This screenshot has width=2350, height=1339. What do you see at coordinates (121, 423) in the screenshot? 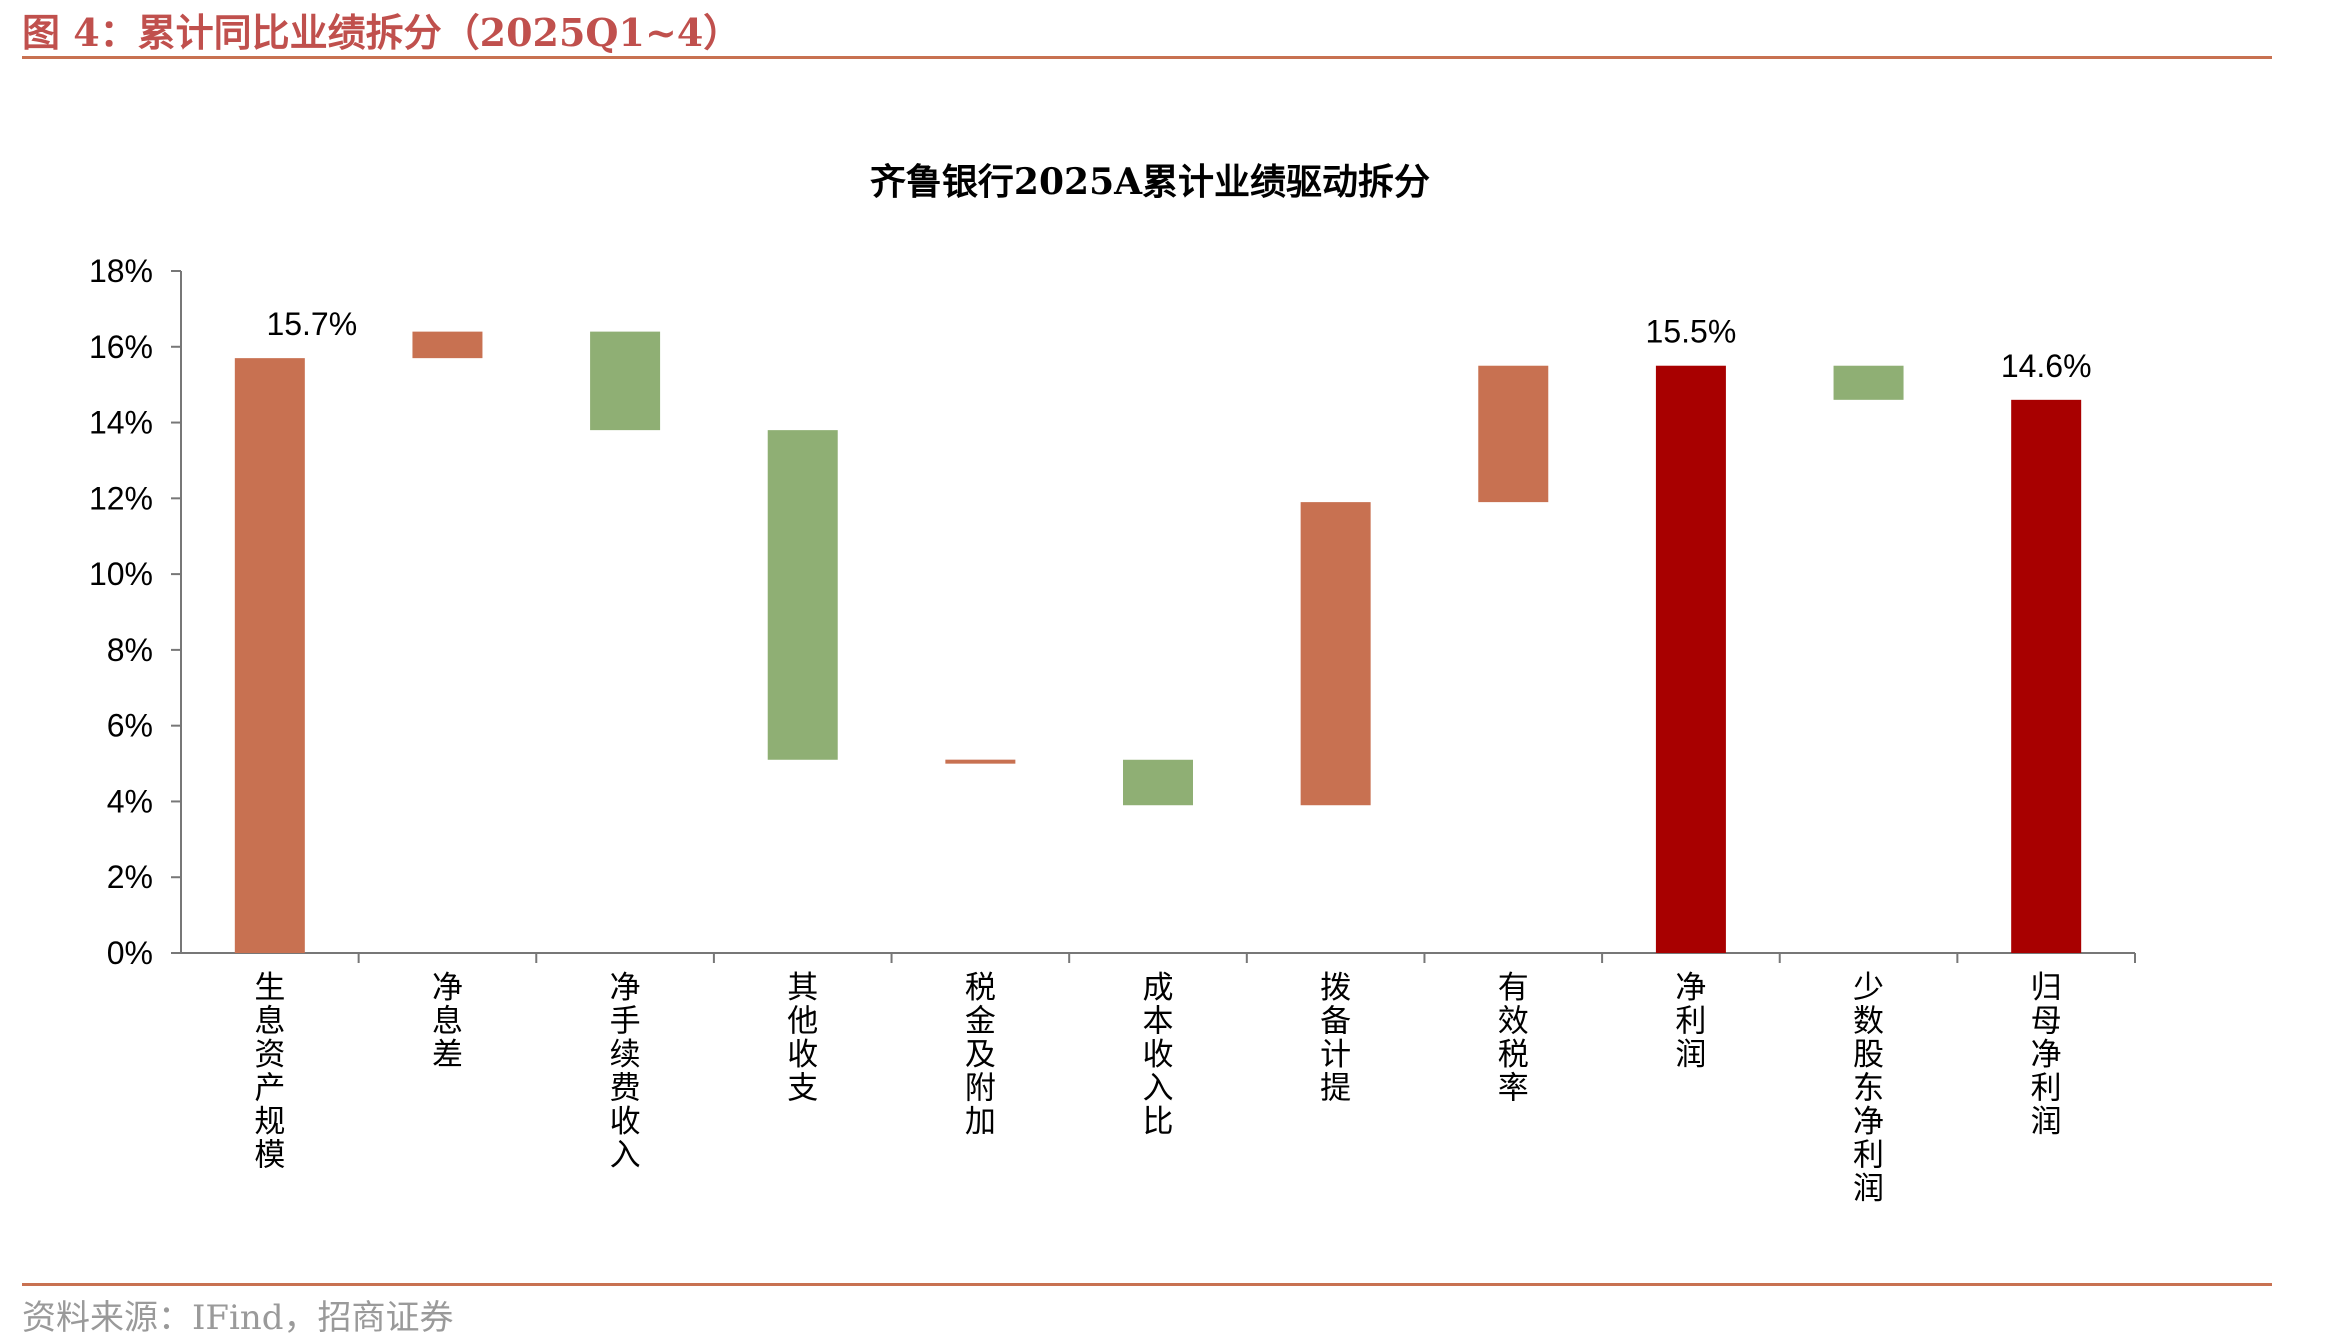
I see `y-tick-label: 14%` at bounding box center [121, 423].